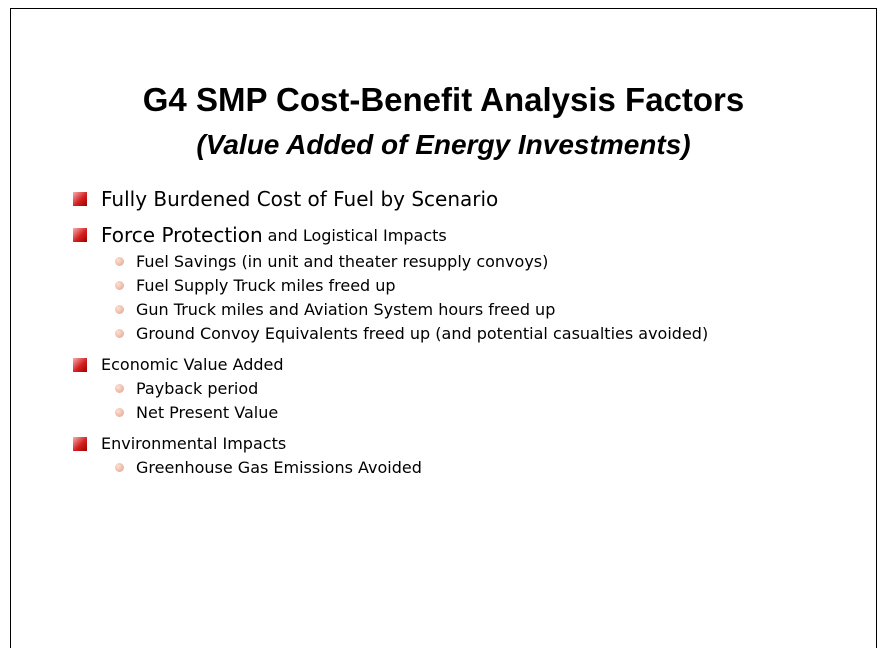  I want to click on sub-bullet: Fuel Supply Truck miles freed up, so click(435, 285).